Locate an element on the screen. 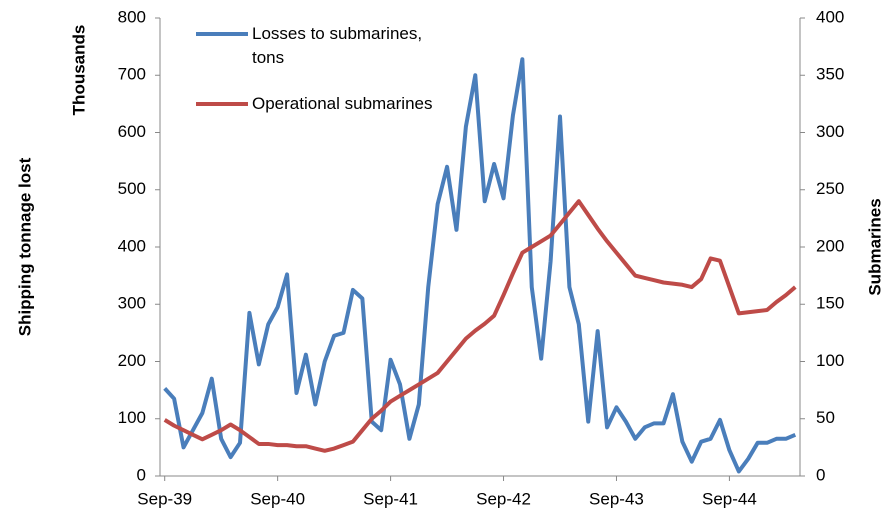 The height and width of the screenshot is (526, 896). y-tick-label: 0 is located at coordinates (141, 474).